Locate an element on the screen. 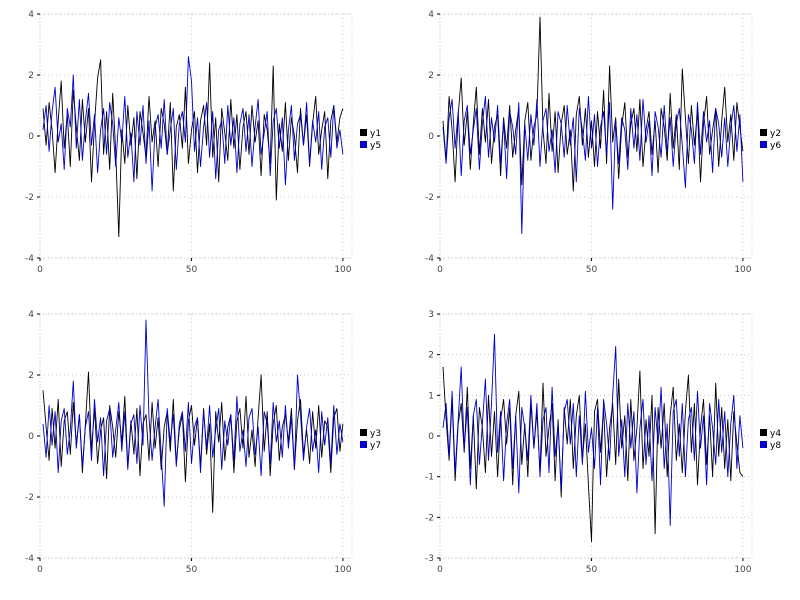 The image size is (800, 600). legend-label-y4: y4 is located at coordinates (775, 434).